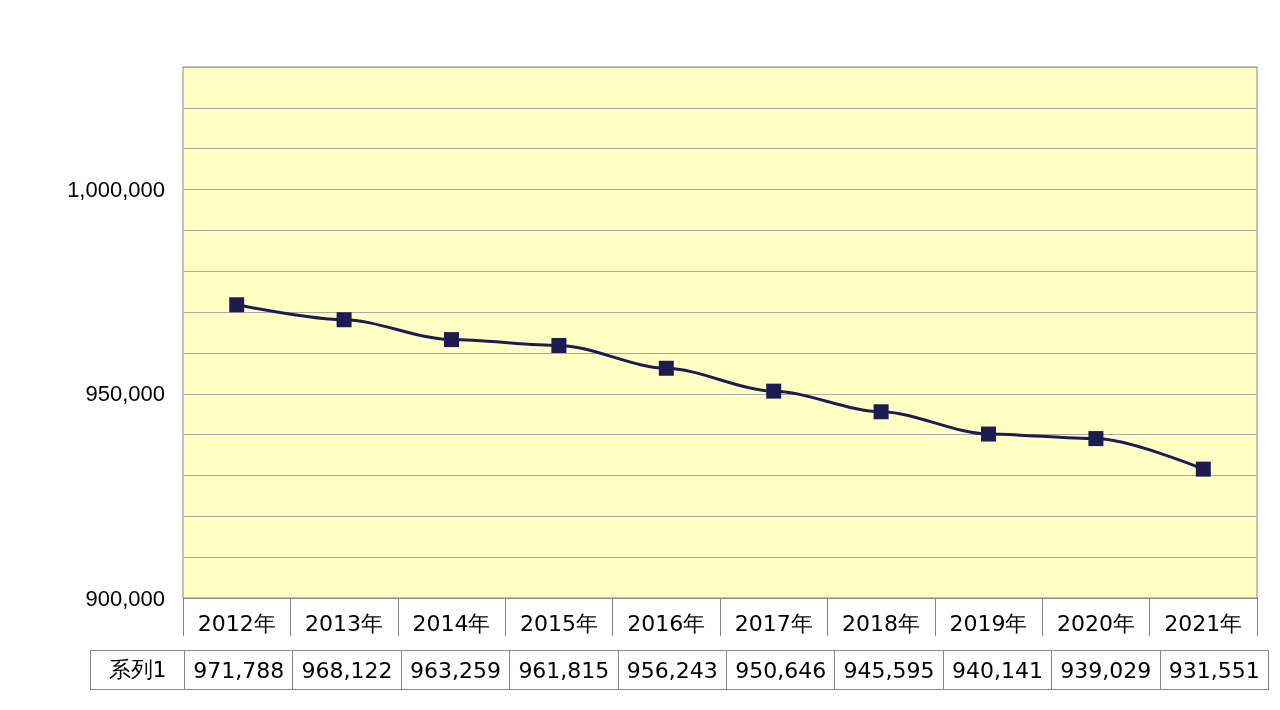 This screenshot has height=710, width=1280. Describe the element at coordinates (672, 670) in the screenshot. I see `data-label: 956,243` at that location.